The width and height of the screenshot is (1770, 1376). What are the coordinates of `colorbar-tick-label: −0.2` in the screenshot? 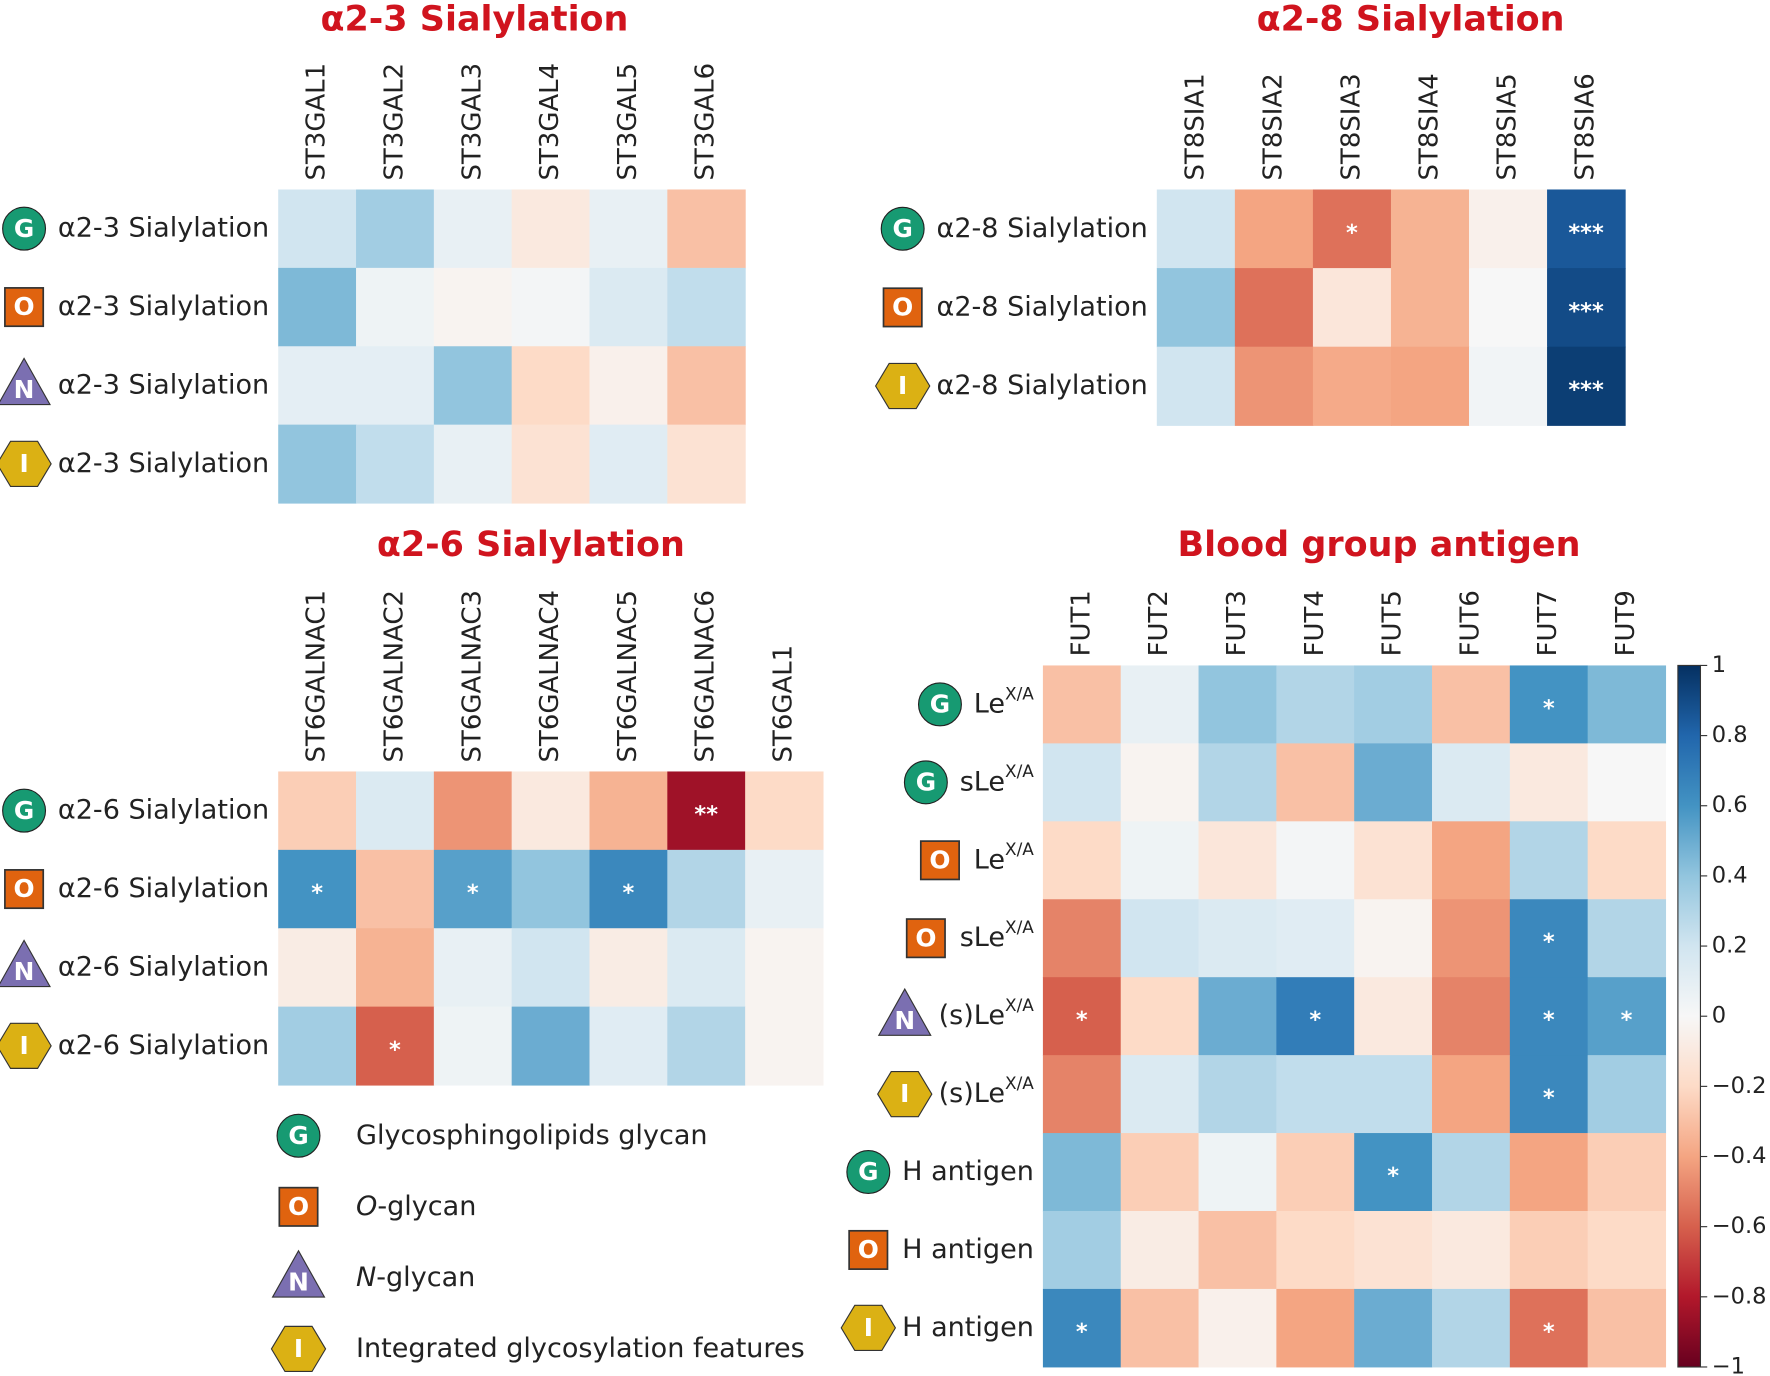 It's located at (1739, 1086).